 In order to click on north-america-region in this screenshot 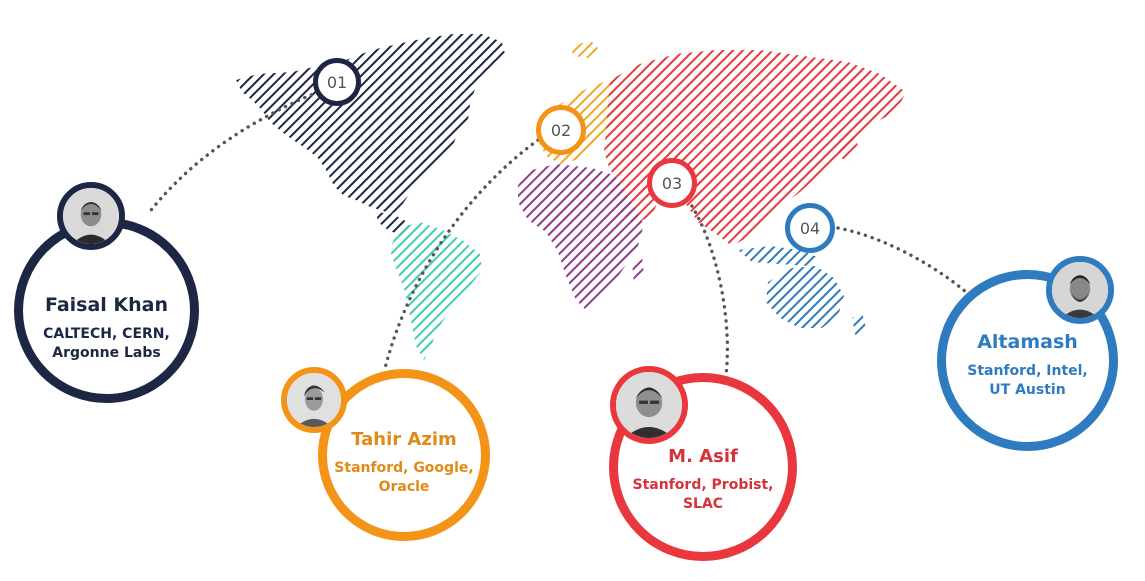, I will do `click(371, 124)`.